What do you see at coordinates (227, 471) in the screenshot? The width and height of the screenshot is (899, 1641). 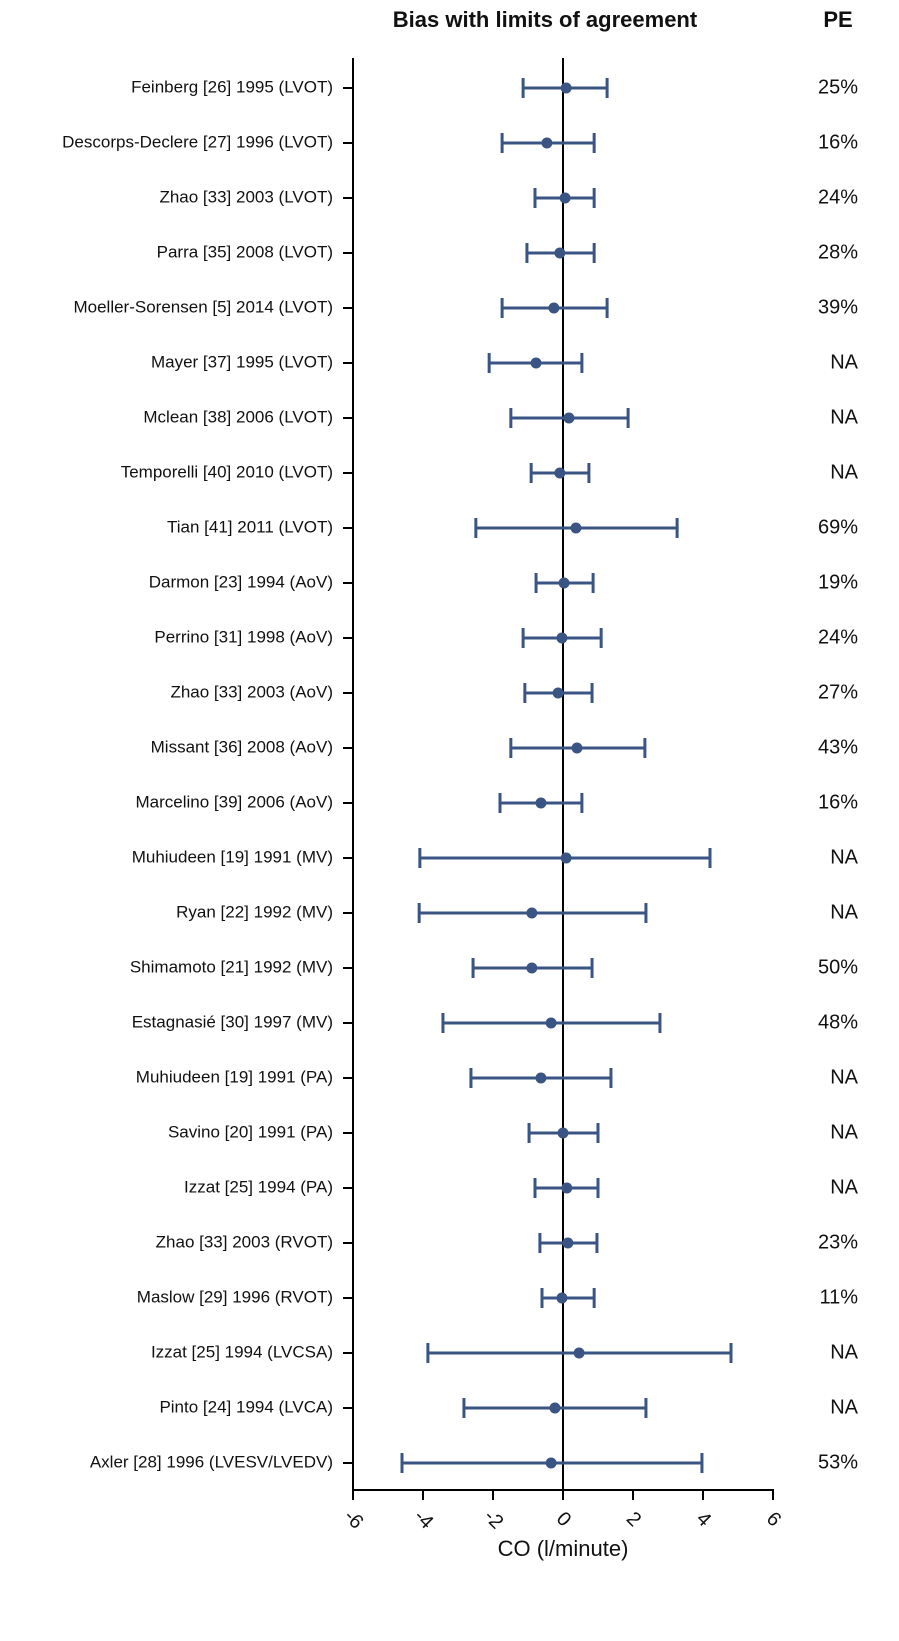 I see `row-label: Temporelli [40] 2010 (LVOT)` at bounding box center [227, 471].